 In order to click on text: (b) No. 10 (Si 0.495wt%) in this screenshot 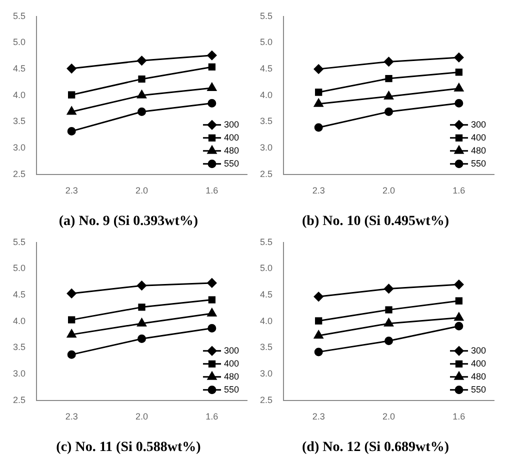, I will do `click(376, 222)`.